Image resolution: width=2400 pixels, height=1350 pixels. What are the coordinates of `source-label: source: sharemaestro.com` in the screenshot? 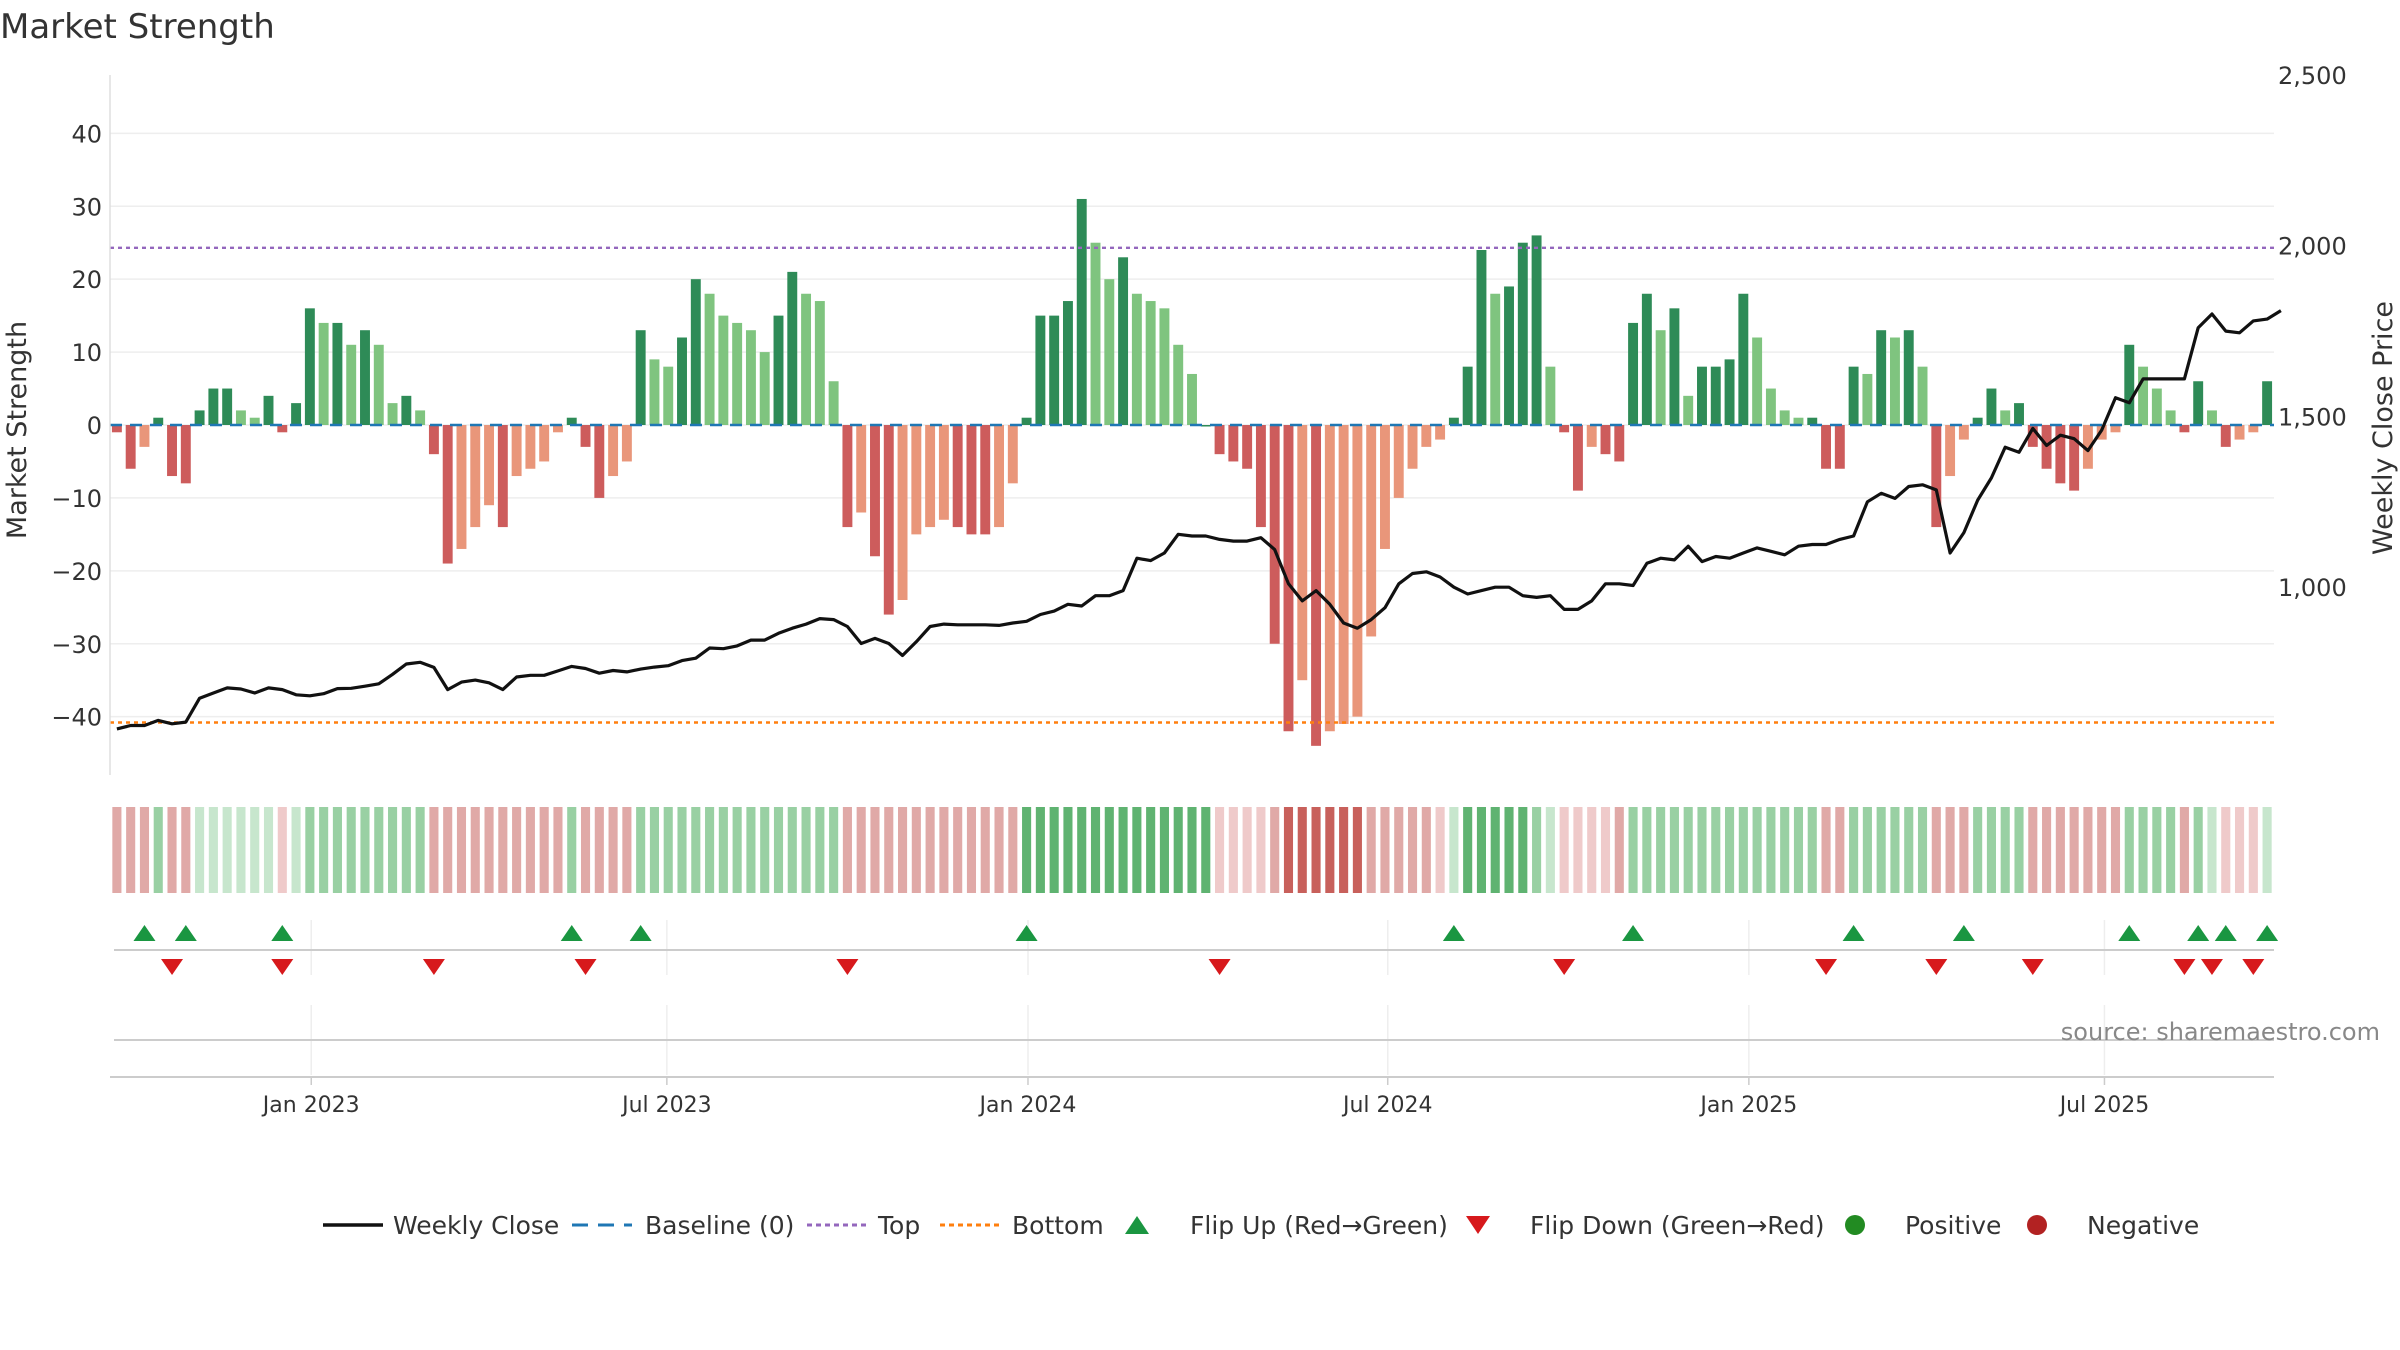 It's located at (2220, 1032).